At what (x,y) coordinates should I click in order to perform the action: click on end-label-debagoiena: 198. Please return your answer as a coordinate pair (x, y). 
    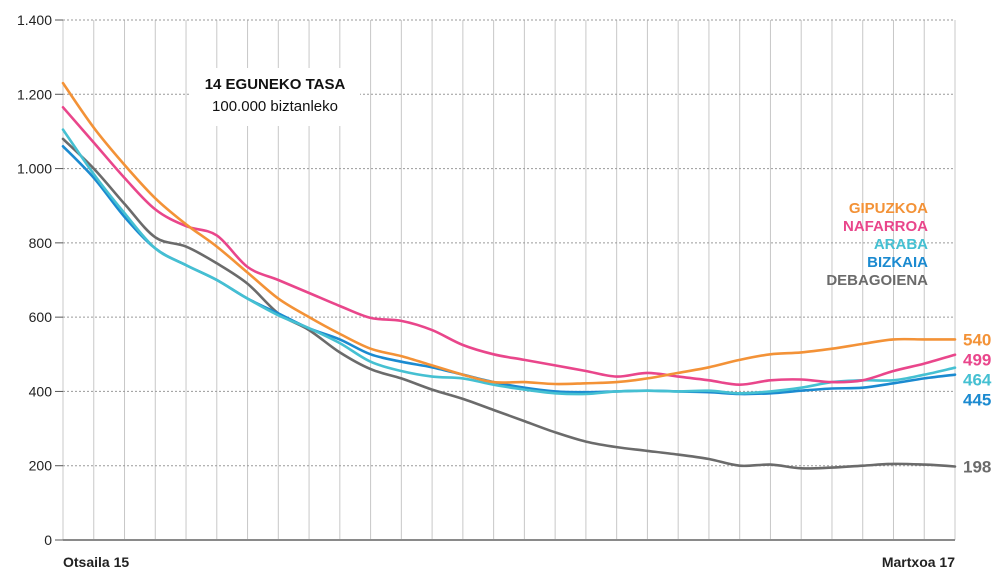
    Looking at the image, I should click on (977, 466).